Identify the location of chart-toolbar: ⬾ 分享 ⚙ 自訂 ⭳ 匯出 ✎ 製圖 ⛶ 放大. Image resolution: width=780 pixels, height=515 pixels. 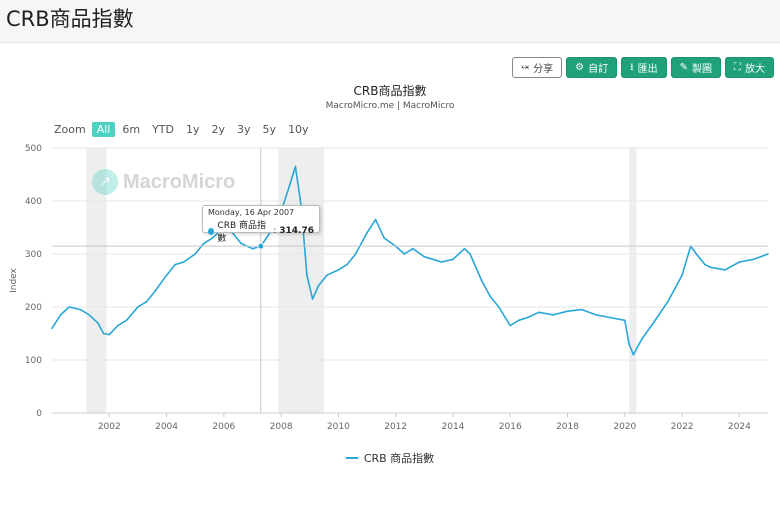
(643, 67).